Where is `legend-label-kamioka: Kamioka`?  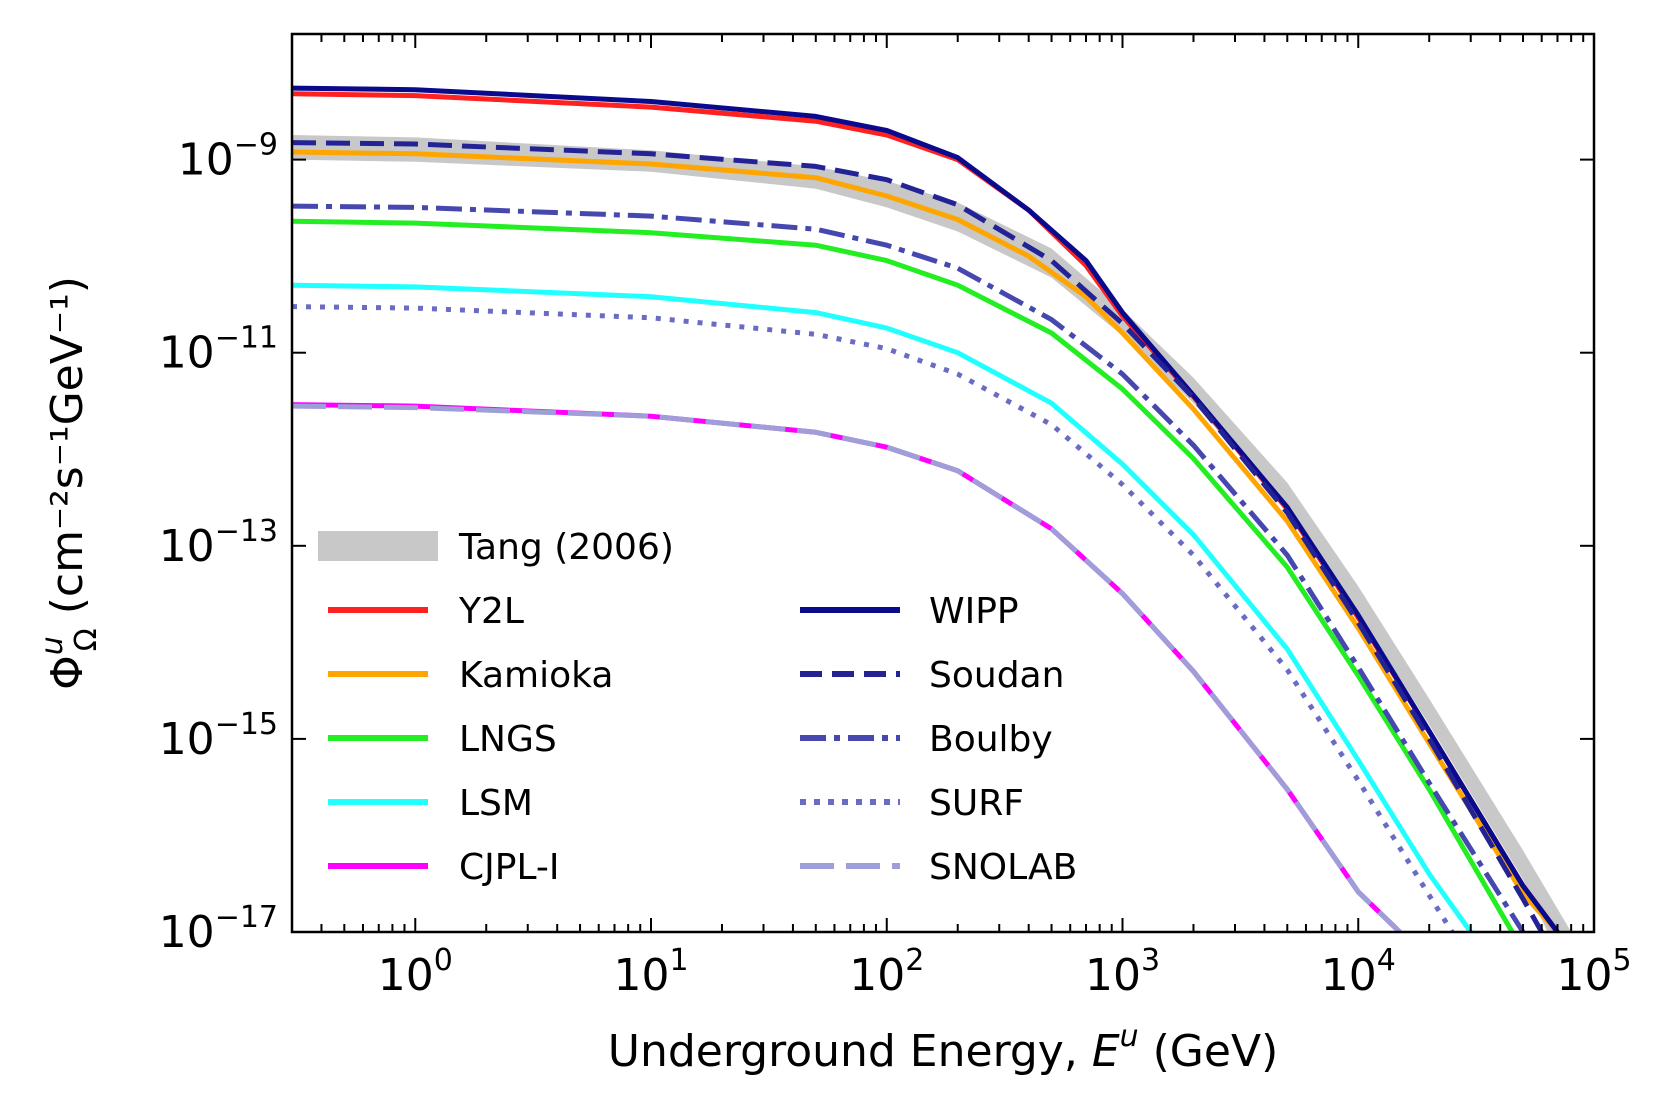
legend-label-kamioka: Kamioka is located at coordinates (536, 675).